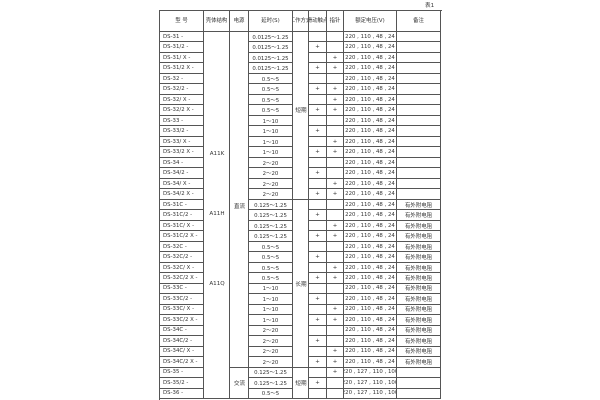 Image resolution: width=600 pixels, height=400 pixels. I want to click on header-voltage: 额定电压(V), so click(370, 21).